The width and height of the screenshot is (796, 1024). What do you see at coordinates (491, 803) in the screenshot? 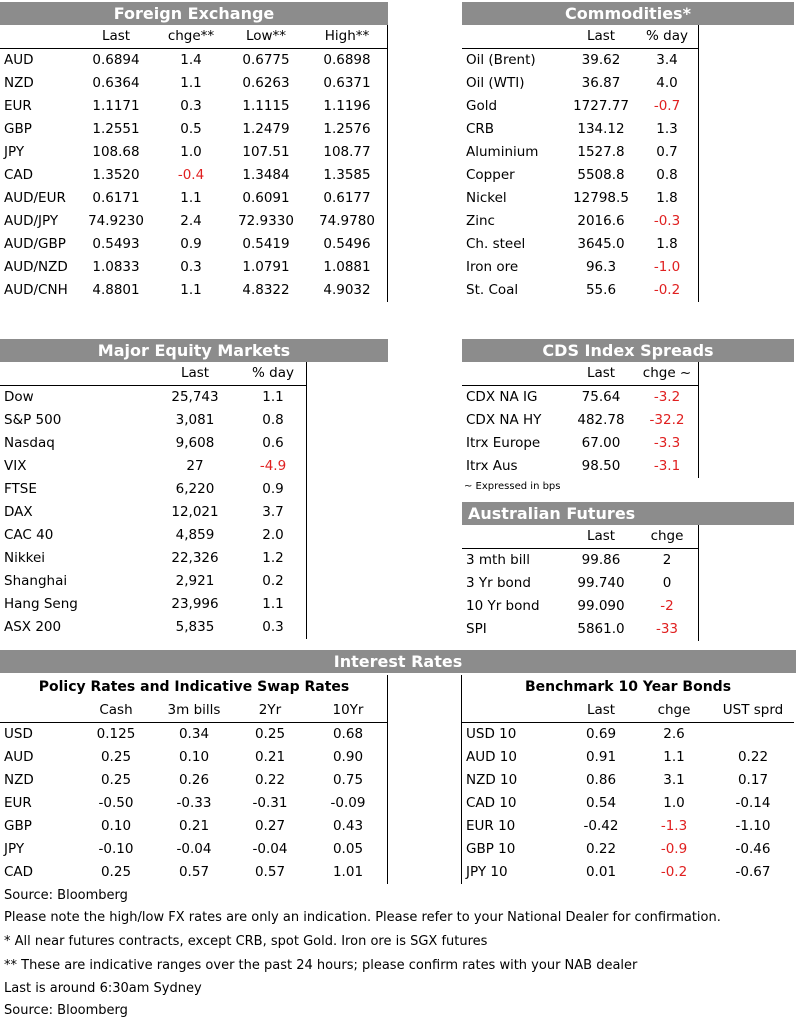
I see `row-label: CAD 10` at bounding box center [491, 803].